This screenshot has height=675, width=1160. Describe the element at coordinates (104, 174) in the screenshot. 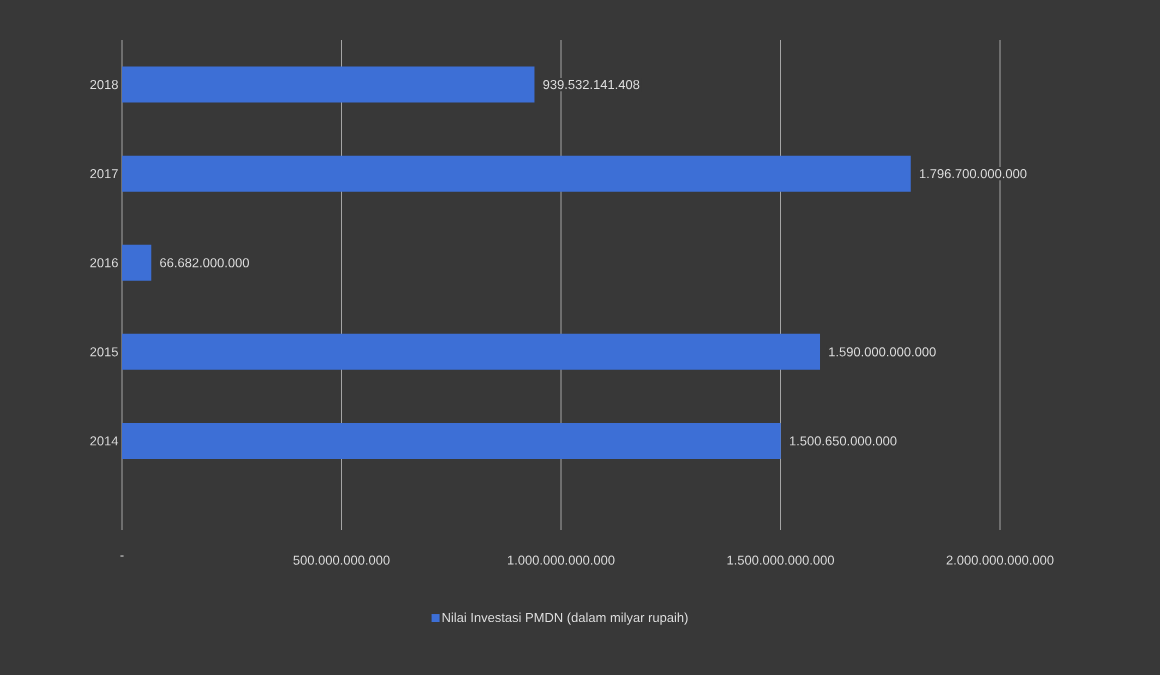

I see `y-tick-label: 2017` at that location.